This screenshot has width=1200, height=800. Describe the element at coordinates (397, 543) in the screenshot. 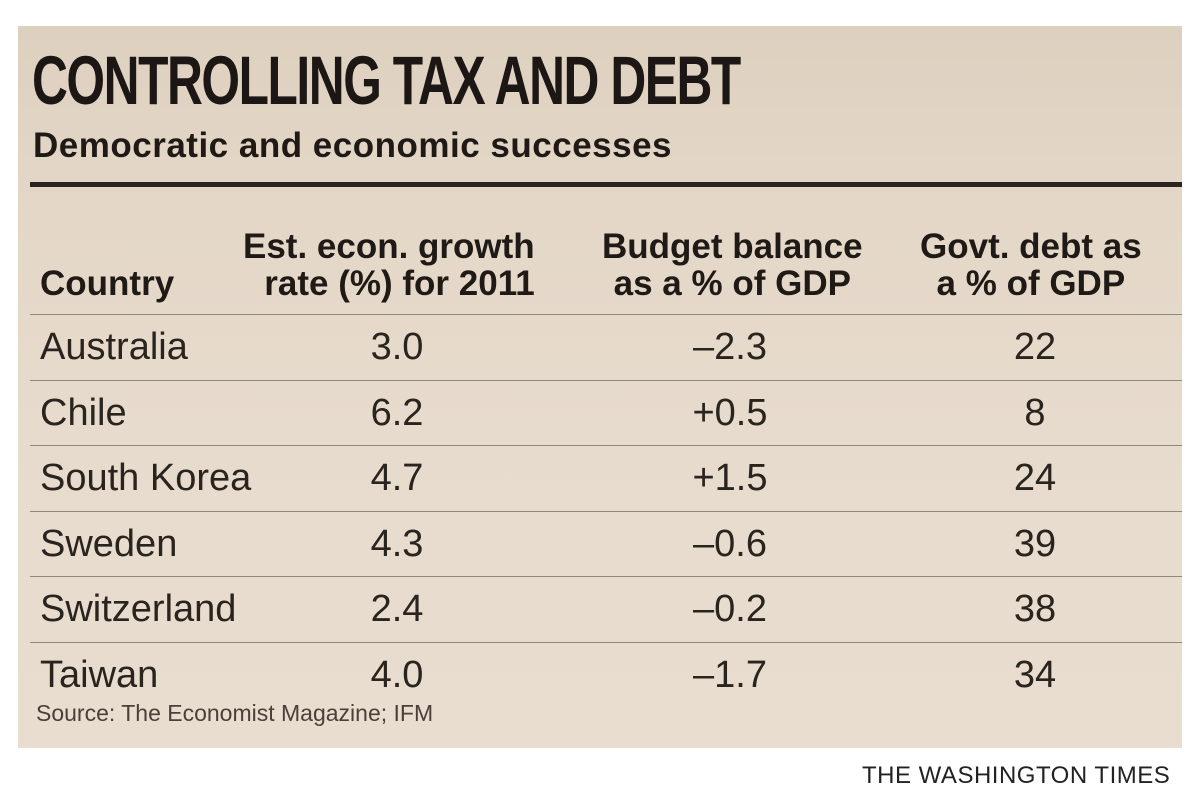

I see `growth-cell: 4.3` at that location.